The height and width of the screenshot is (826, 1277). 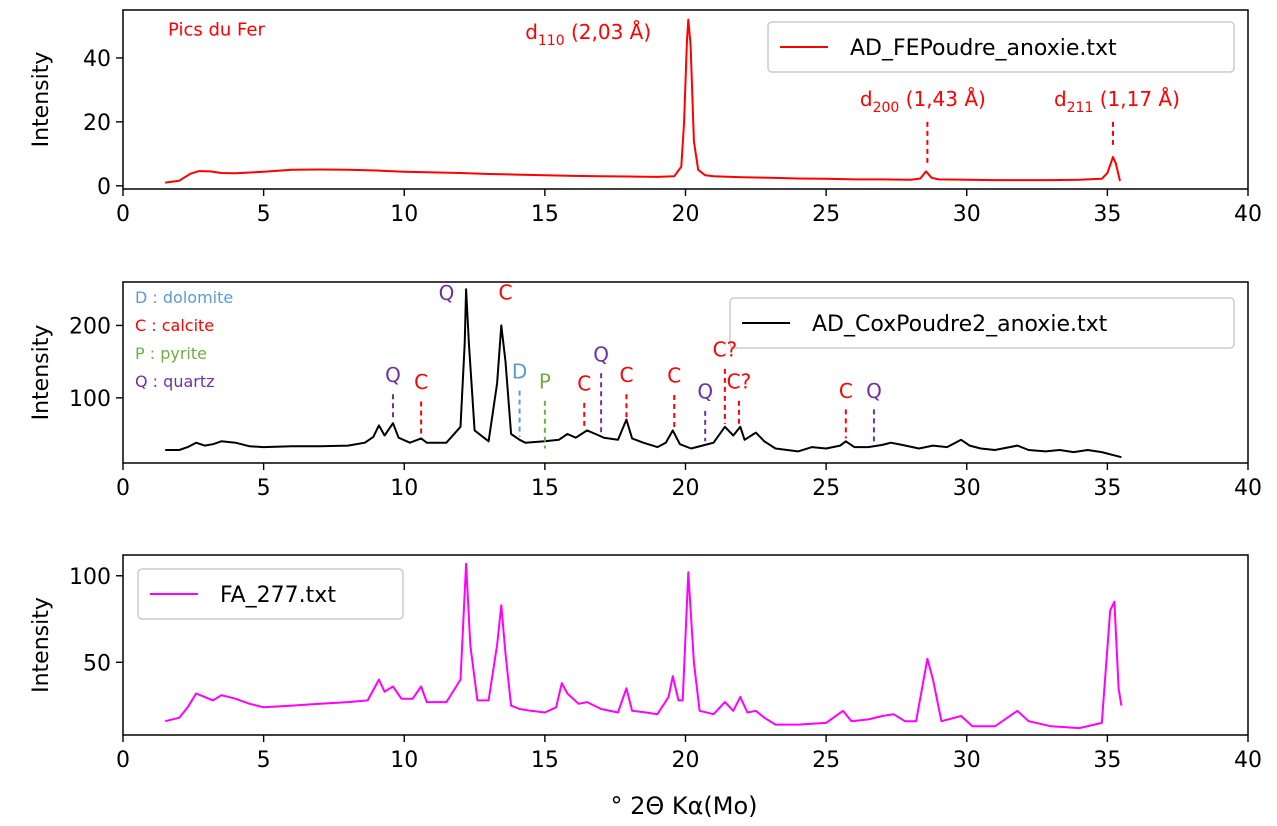 What do you see at coordinates (551, 41) in the screenshot?
I see `annotation-subscript: 110` at bounding box center [551, 41].